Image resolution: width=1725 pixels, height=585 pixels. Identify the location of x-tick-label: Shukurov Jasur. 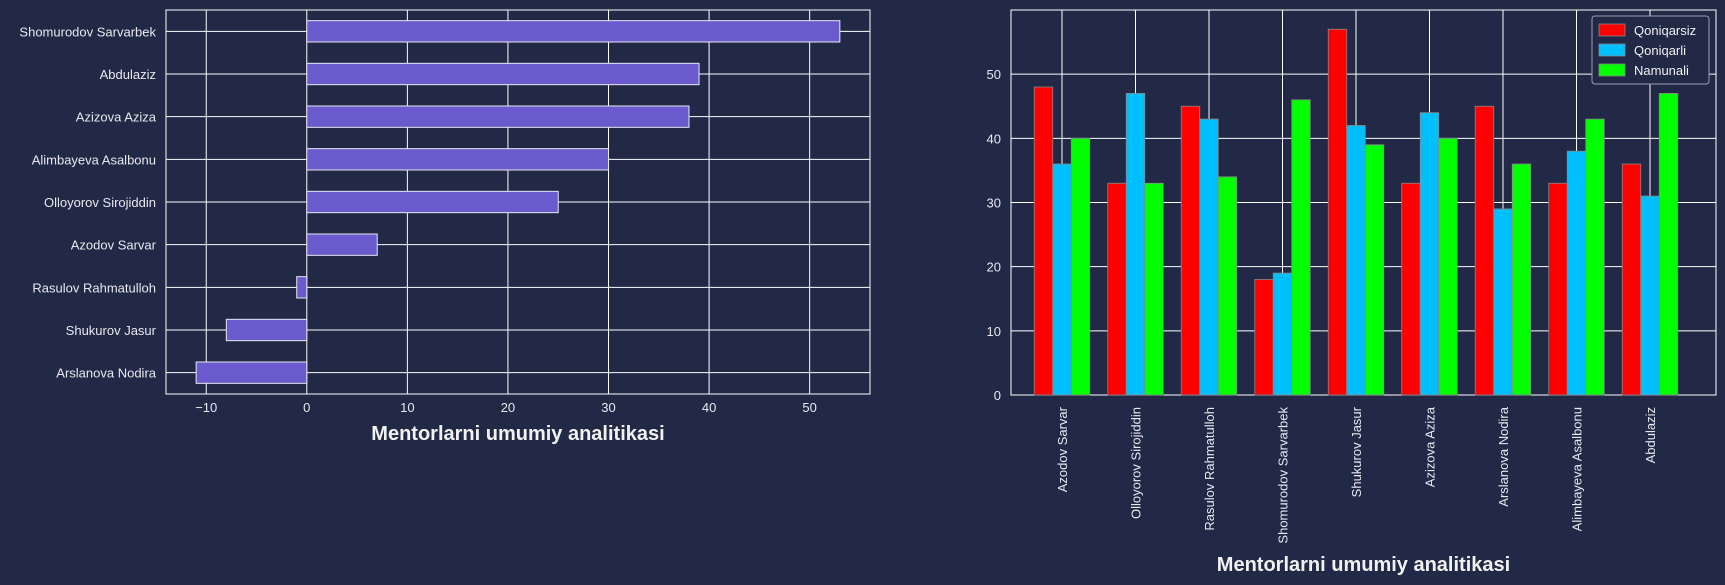
(1356, 451).